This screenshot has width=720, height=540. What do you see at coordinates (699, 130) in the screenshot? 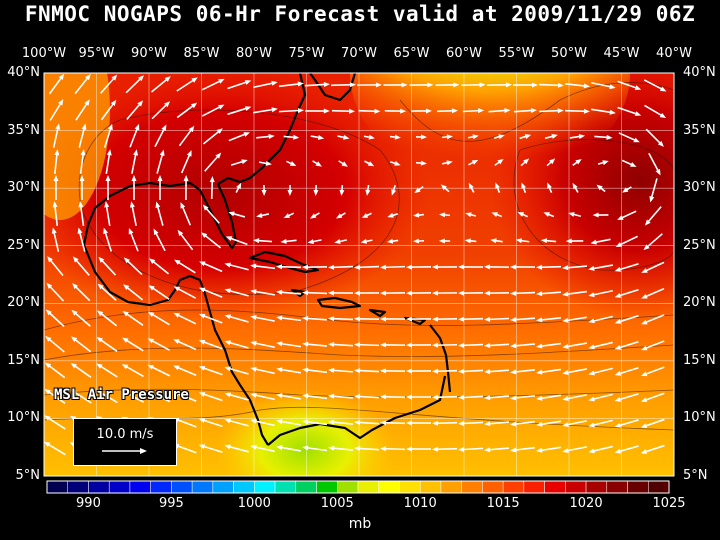
I see `lat-label: 35°N` at bounding box center [699, 130].